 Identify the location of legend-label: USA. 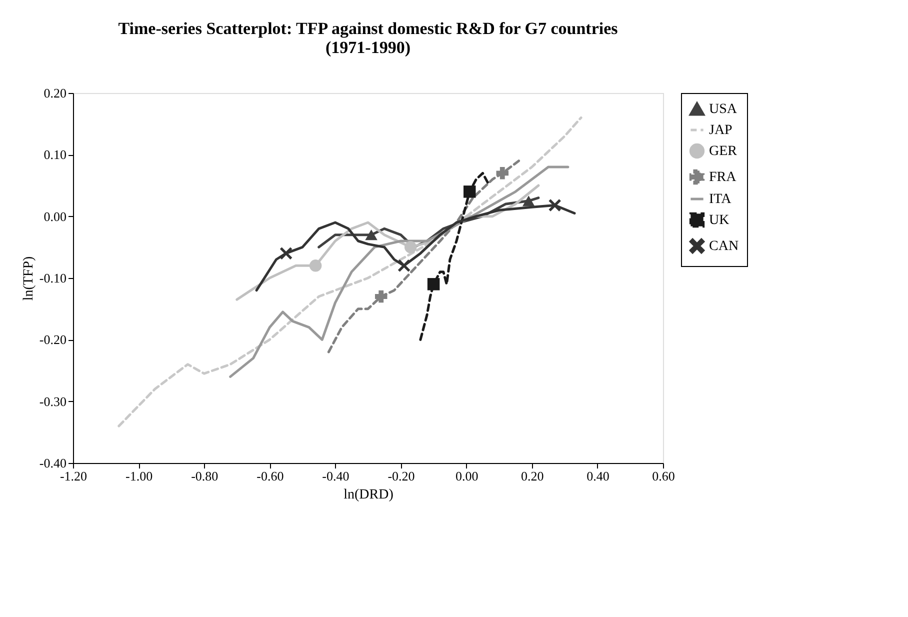
(723, 109).